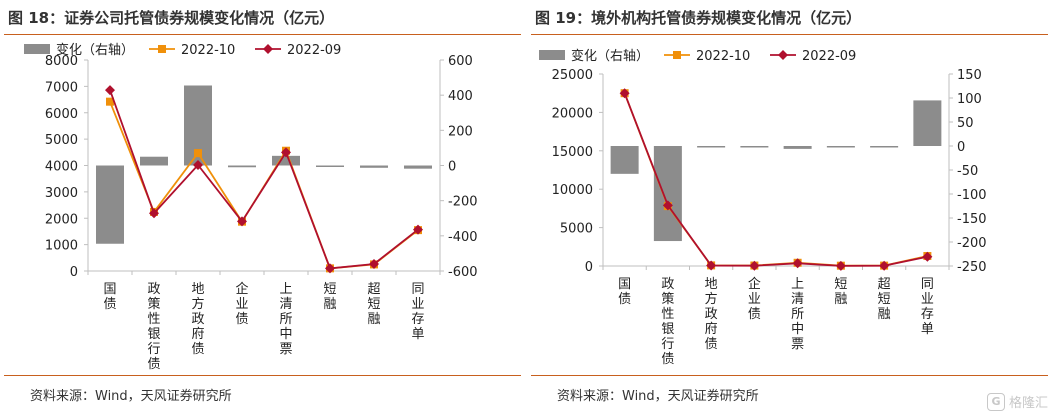 This screenshot has width=1054, height=417. What do you see at coordinates (969, 75) in the screenshot?
I see `right-tick-label: 150` at bounding box center [969, 75].